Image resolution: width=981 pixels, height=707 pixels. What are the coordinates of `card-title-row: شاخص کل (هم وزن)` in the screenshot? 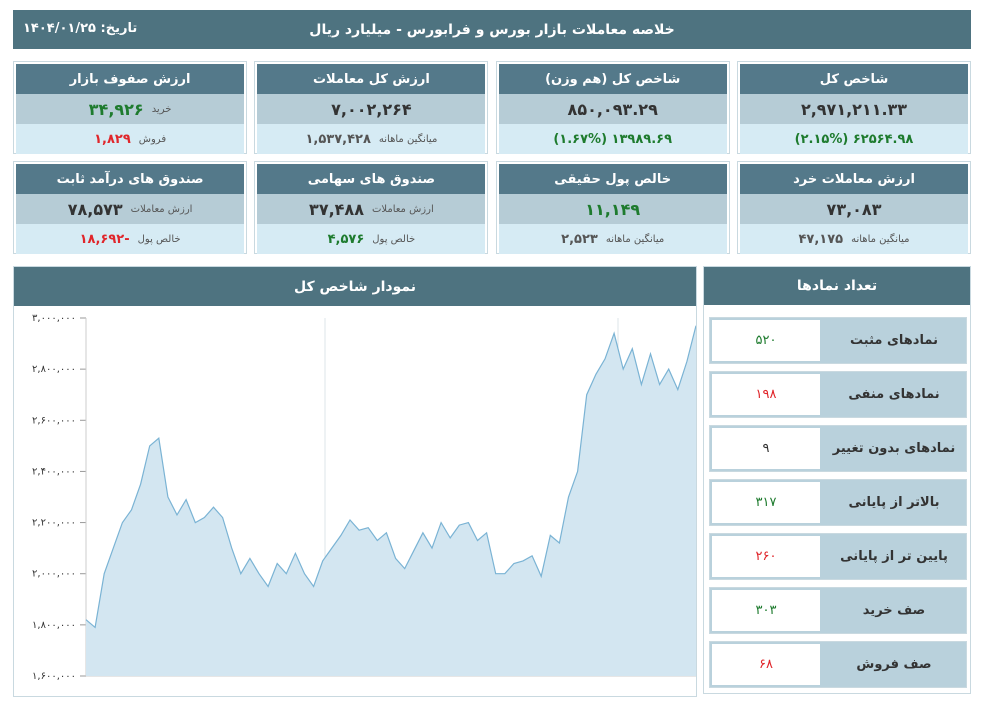 It's located at (612, 79).